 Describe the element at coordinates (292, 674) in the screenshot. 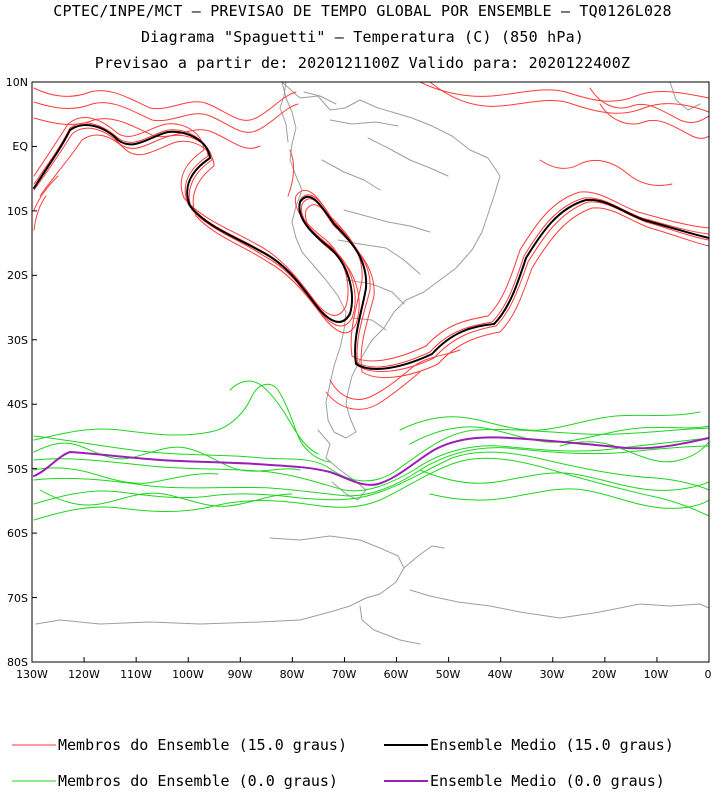

I see `lon-label-80w: 80W` at that location.